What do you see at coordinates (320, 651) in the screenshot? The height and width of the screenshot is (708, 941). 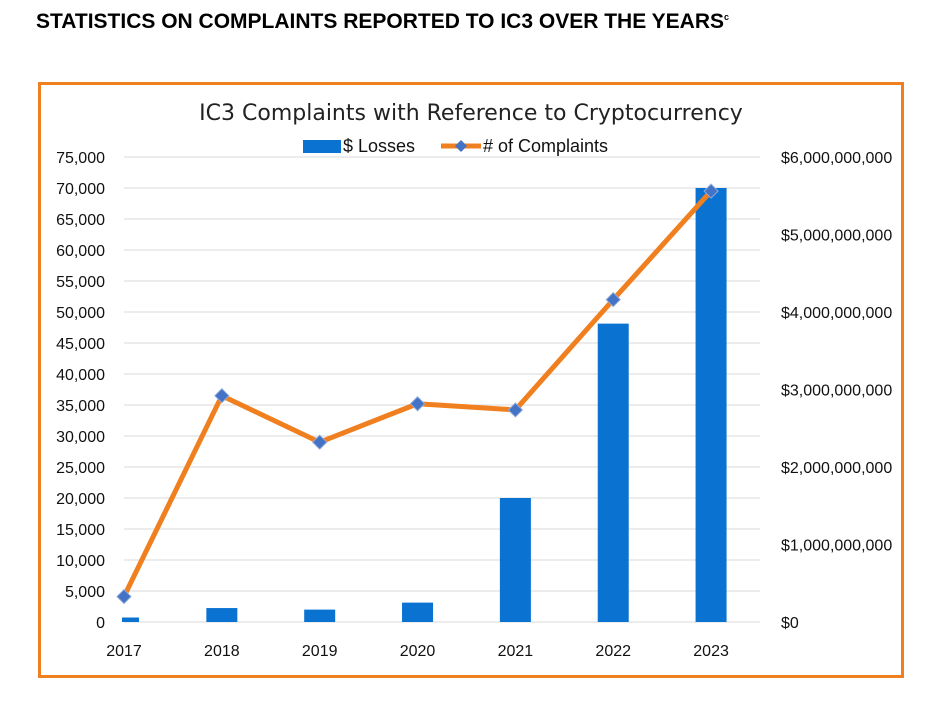 I see `x-tick-label: 2019` at bounding box center [320, 651].